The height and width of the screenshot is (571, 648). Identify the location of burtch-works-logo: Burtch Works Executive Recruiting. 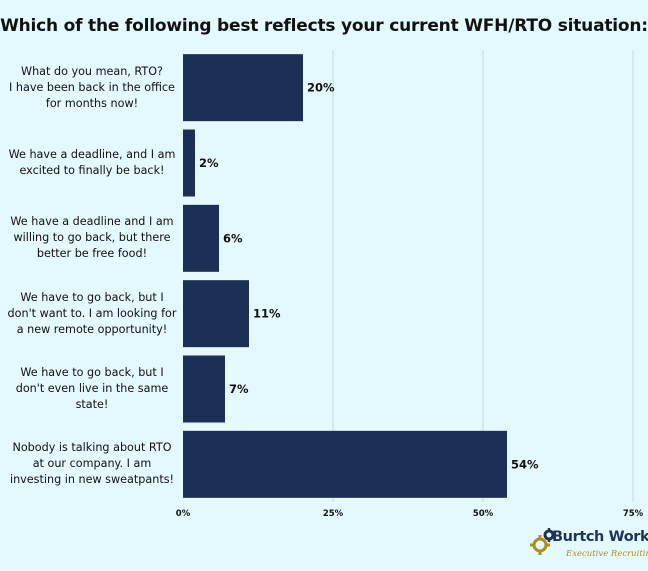
(589, 546).